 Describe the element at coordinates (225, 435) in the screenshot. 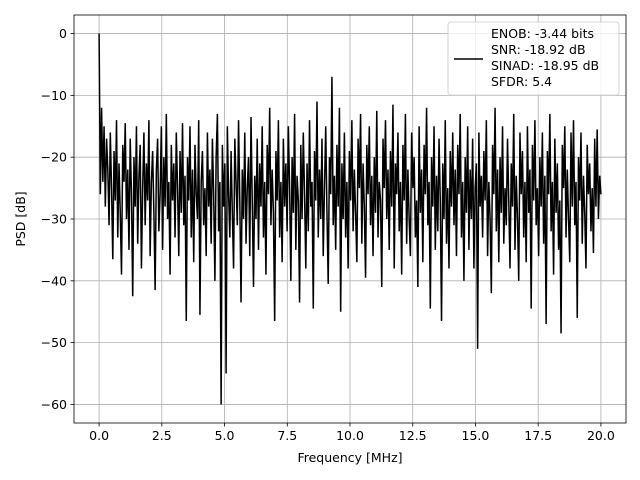

I see `x-tick-label: 5.0` at that location.